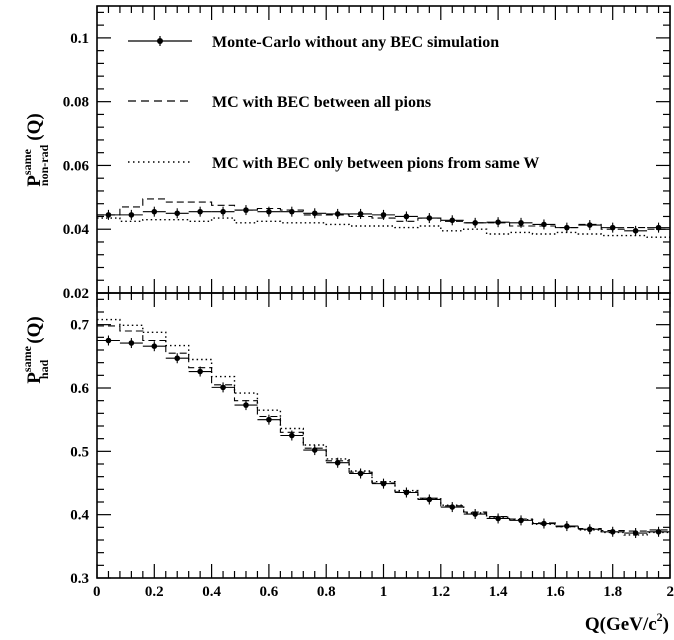  What do you see at coordinates (79, 516) in the screenshot?
I see `y-tick-label-bottom: 0.4` at bounding box center [79, 516].